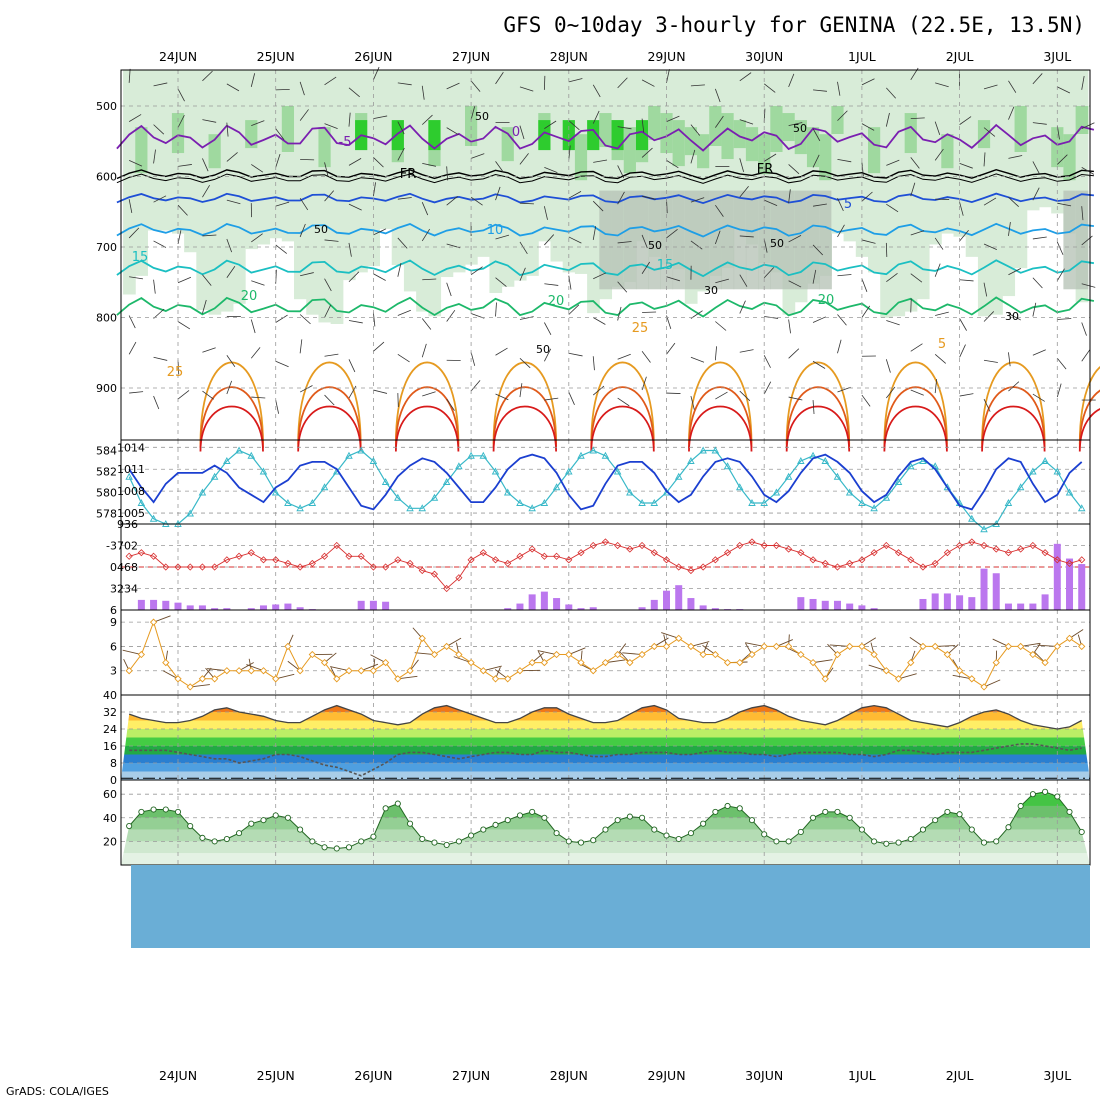 Image resolution: width=1100 pixels, height=1100 pixels. Describe the element at coordinates (140, 257) in the screenshot. I see `contour-label-6: 15` at that location.